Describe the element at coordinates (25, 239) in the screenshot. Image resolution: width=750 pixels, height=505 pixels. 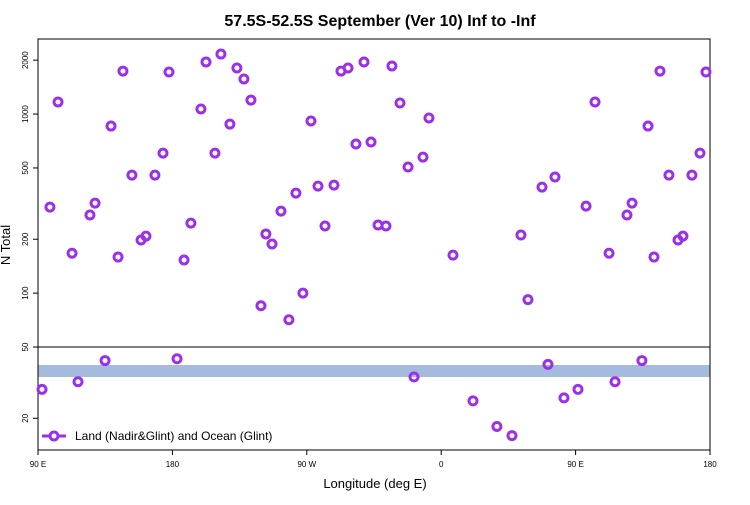
I see `y-tick-label: 200` at that location.